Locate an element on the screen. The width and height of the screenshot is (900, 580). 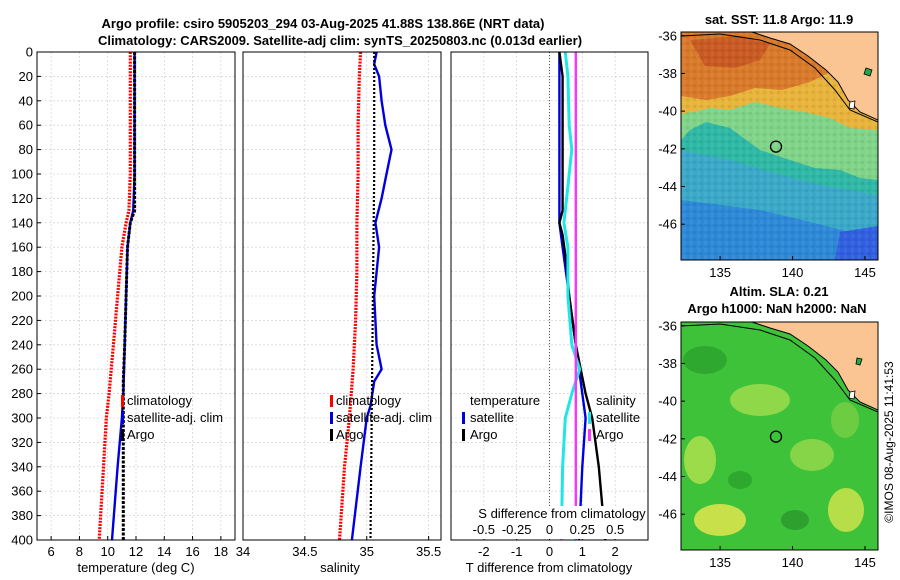
s-tick-label: -0.25 is located at coordinates (517, 529).